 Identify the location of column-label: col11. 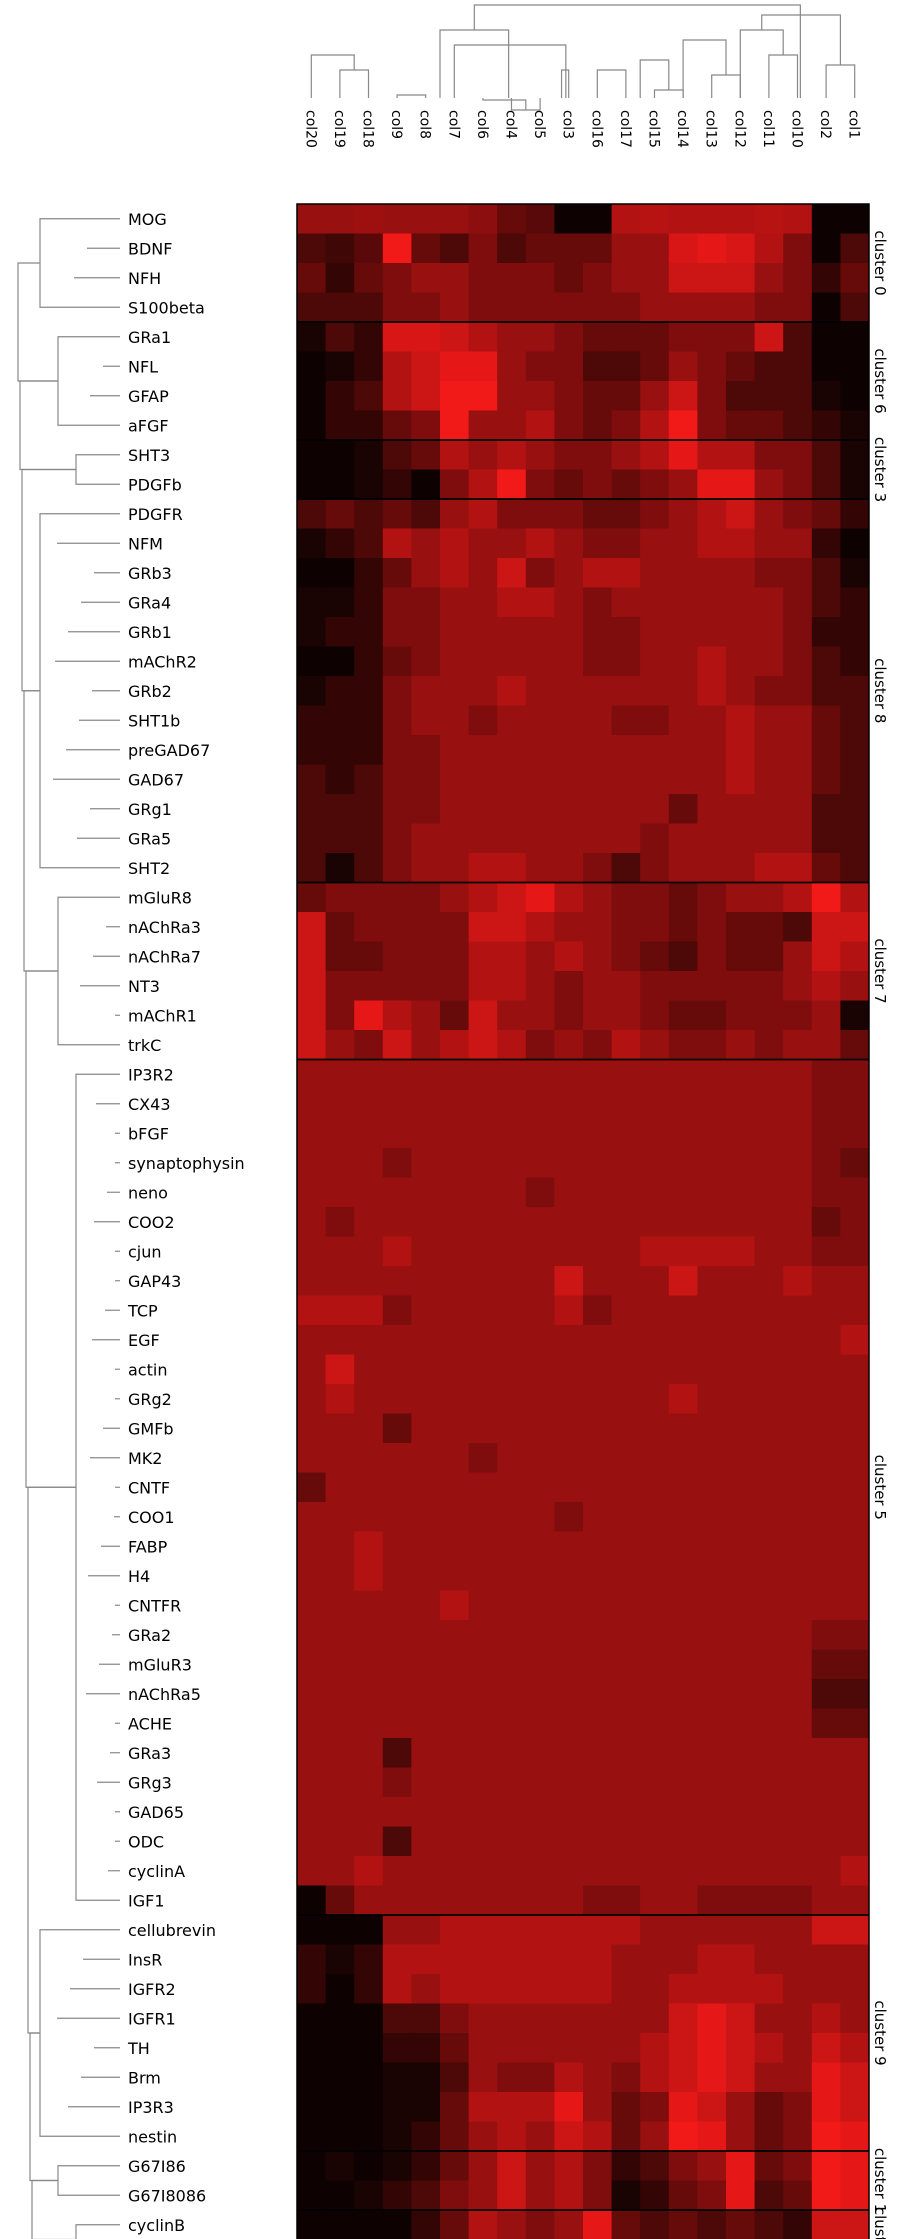
(768, 129).